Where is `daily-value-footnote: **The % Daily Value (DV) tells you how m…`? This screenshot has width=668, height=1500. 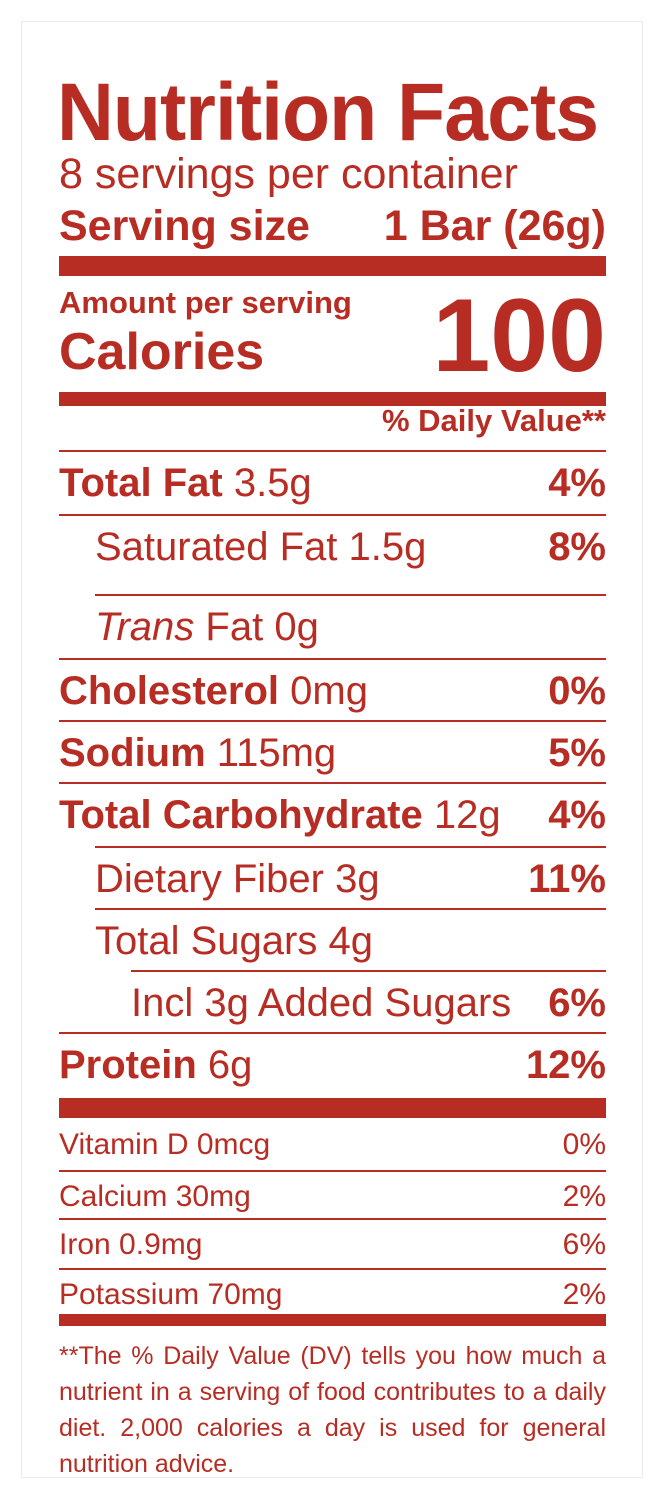 daily-value-footnote: **The % Daily Value (DV) tells you how m… is located at coordinates (332, 1410).